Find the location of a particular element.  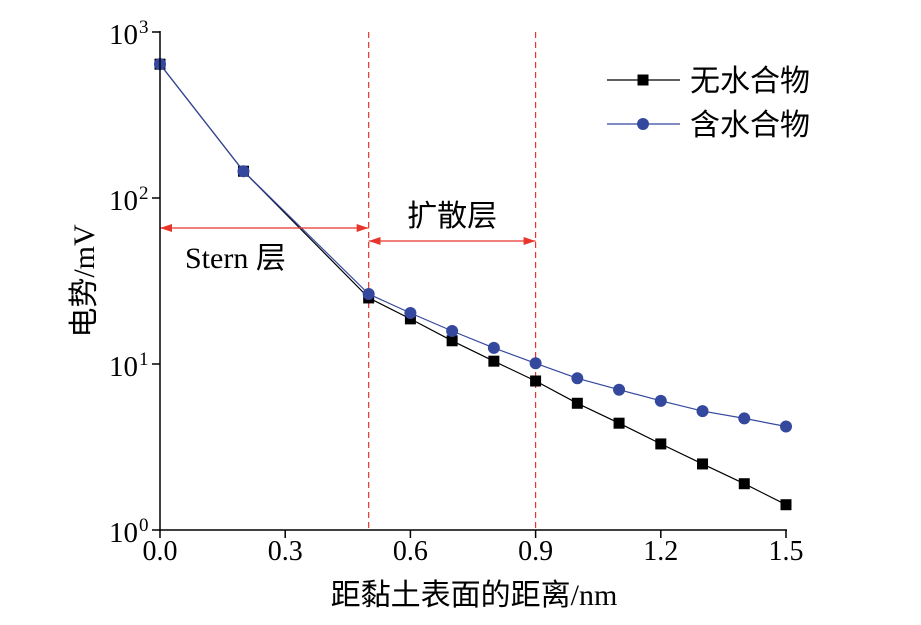

x-axis-ticks: 0.0 0.3 0.6 0.9 1.2 1.5 is located at coordinates (473, 548).